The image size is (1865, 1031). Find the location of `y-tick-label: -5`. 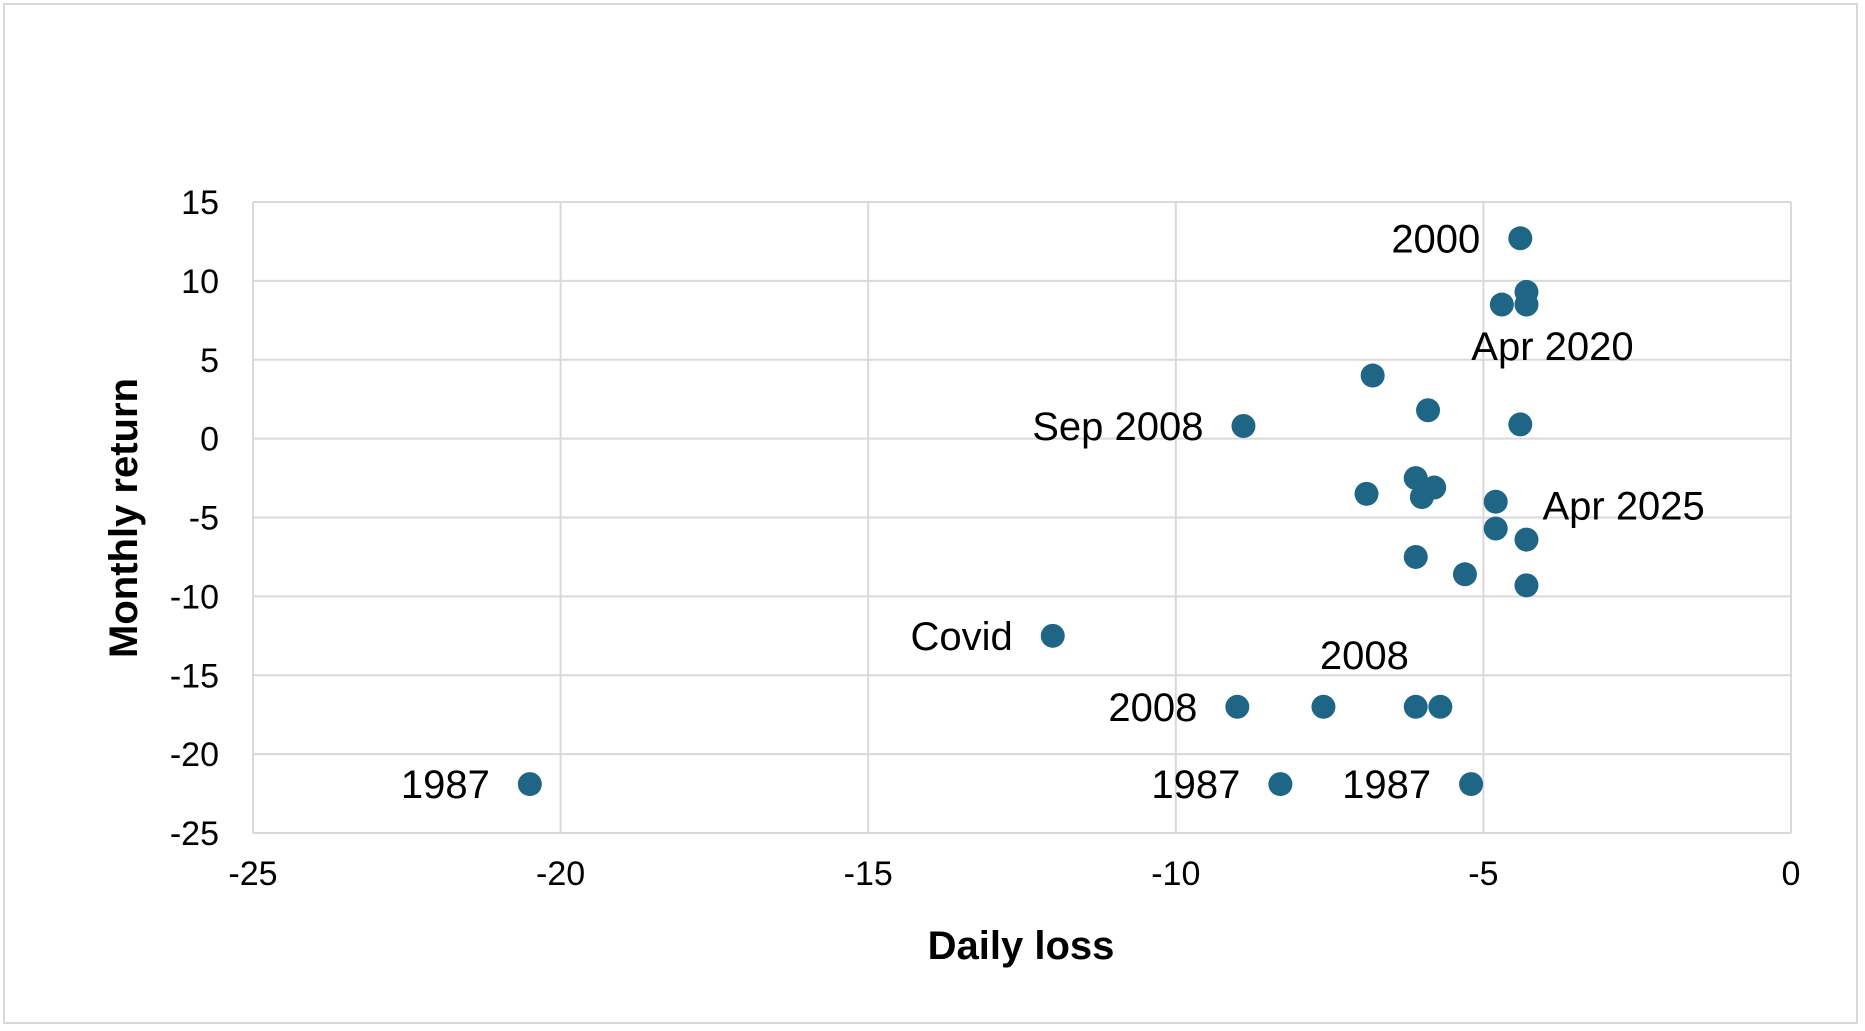

y-tick-label: -5 is located at coordinates (204, 519).